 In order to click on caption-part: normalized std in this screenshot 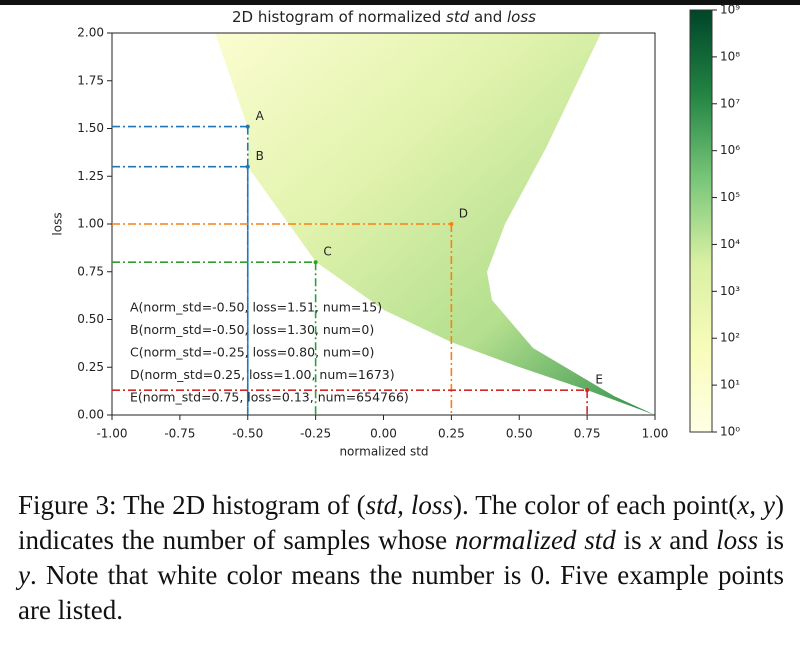, I will do `click(535, 540)`.